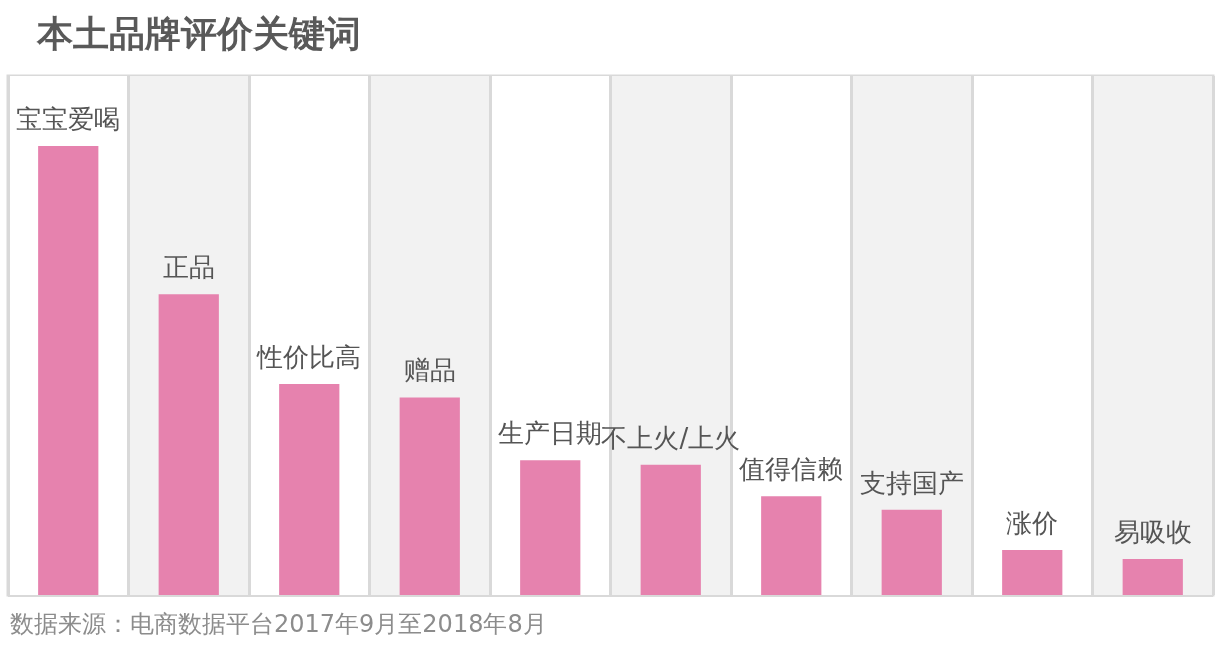 The width and height of the screenshot is (1229, 650). Describe the element at coordinates (188, 267) in the screenshot. I see `x-tick-label: 正品` at that location.